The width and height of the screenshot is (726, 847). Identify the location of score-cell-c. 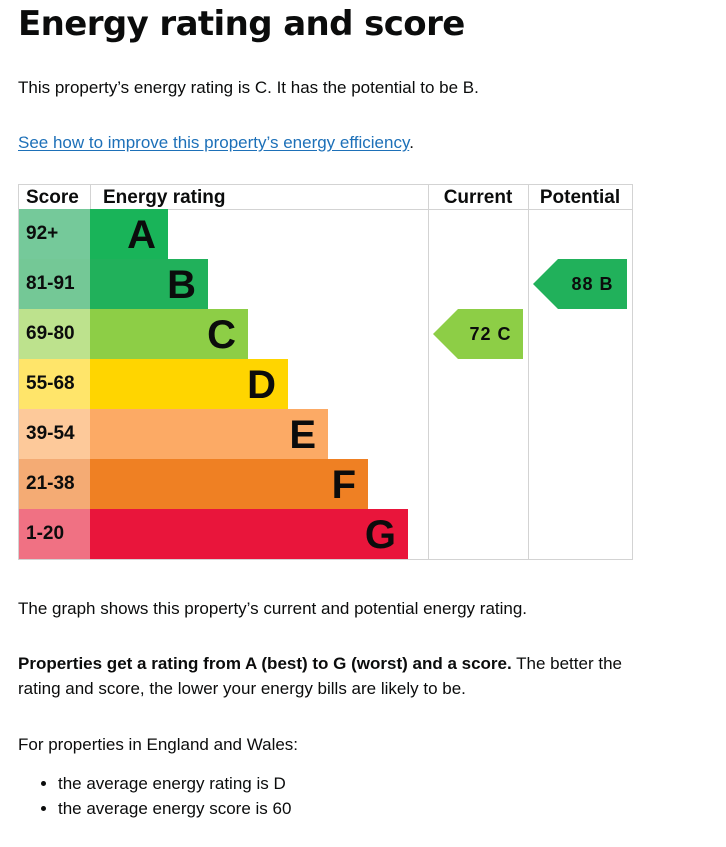
(54, 334).